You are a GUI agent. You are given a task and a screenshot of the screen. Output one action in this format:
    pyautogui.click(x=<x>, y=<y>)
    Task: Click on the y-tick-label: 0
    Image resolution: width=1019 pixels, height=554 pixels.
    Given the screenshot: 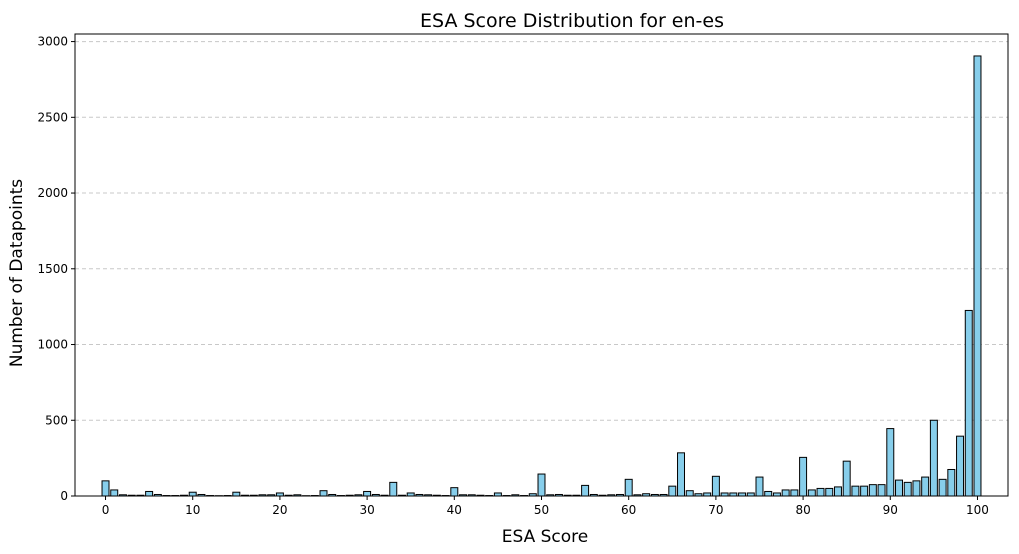 What is the action you would take?
    pyautogui.click(x=64, y=496)
    